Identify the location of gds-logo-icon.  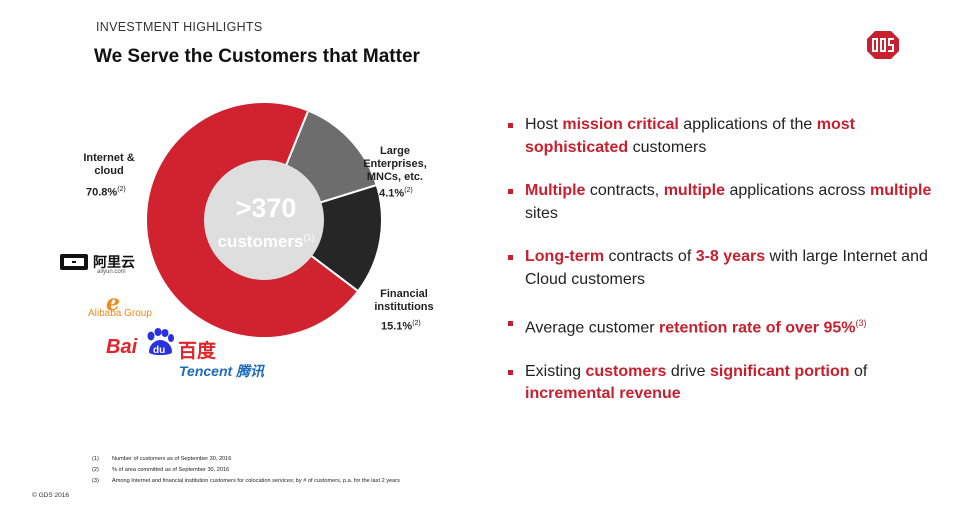
(883, 45).